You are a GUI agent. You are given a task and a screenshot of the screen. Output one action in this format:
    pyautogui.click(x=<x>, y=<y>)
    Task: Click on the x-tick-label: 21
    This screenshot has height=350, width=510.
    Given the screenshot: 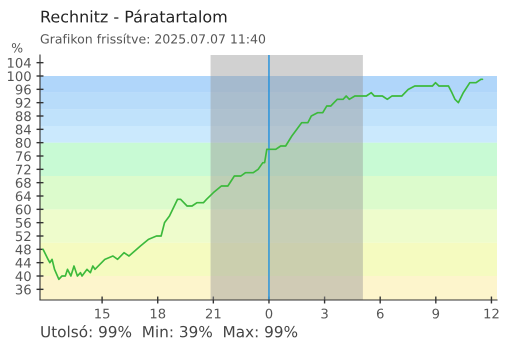 What is the action you would take?
    pyautogui.click(x=213, y=313)
    